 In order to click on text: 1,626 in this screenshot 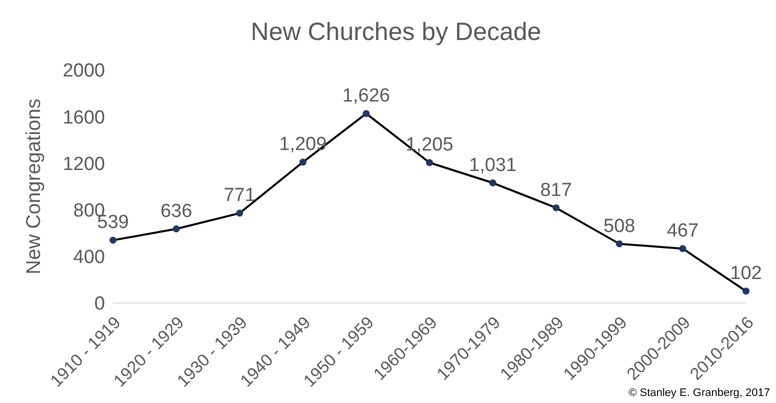, I will do `click(366, 96)`.